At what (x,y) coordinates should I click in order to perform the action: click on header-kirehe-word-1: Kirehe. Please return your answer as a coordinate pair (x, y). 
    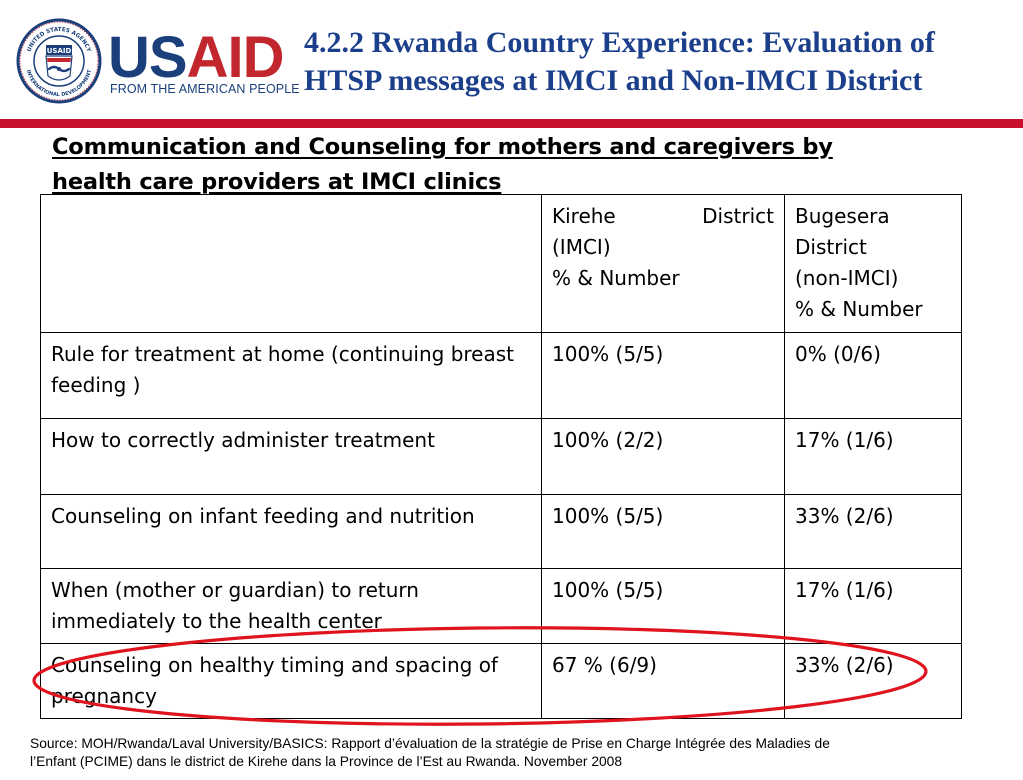
    Looking at the image, I should click on (584, 216).